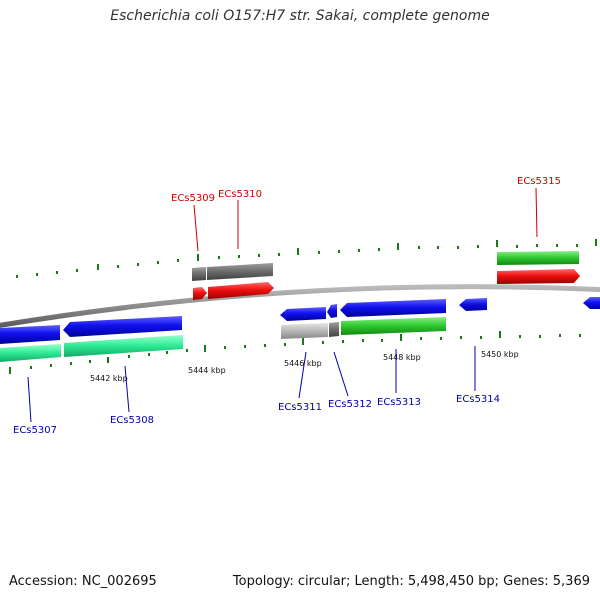 The height and width of the screenshot is (600, 600). Describe the element at coordinates (30, 353) in the screenshot. I see `cds-ecs5307` at that location.